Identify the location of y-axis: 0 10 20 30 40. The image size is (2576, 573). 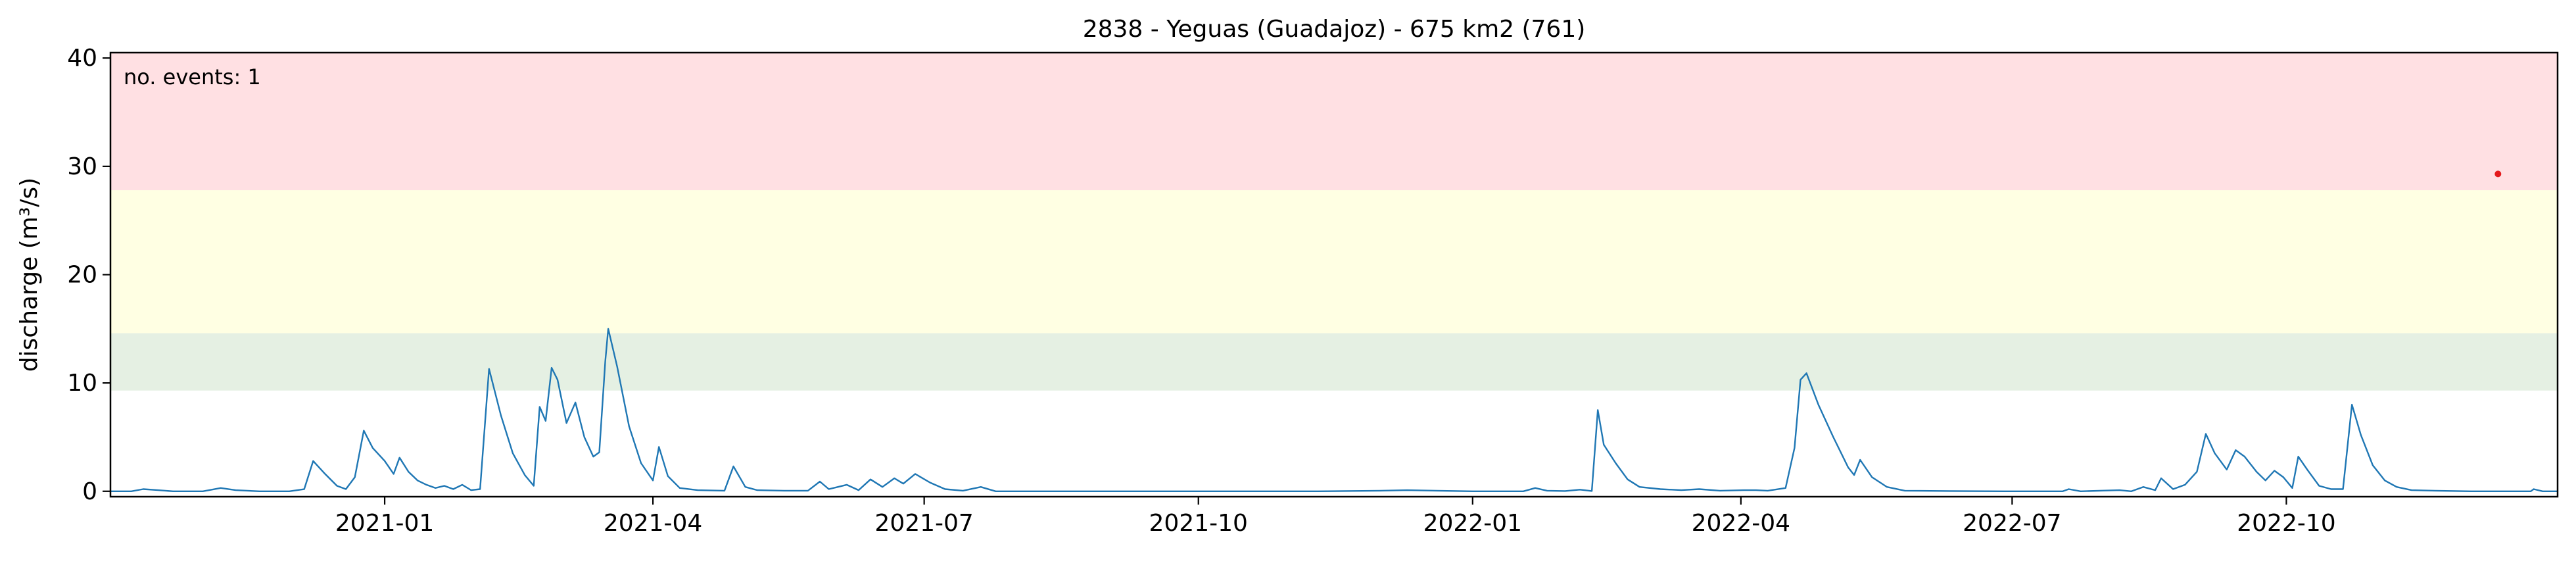
(88, 275).